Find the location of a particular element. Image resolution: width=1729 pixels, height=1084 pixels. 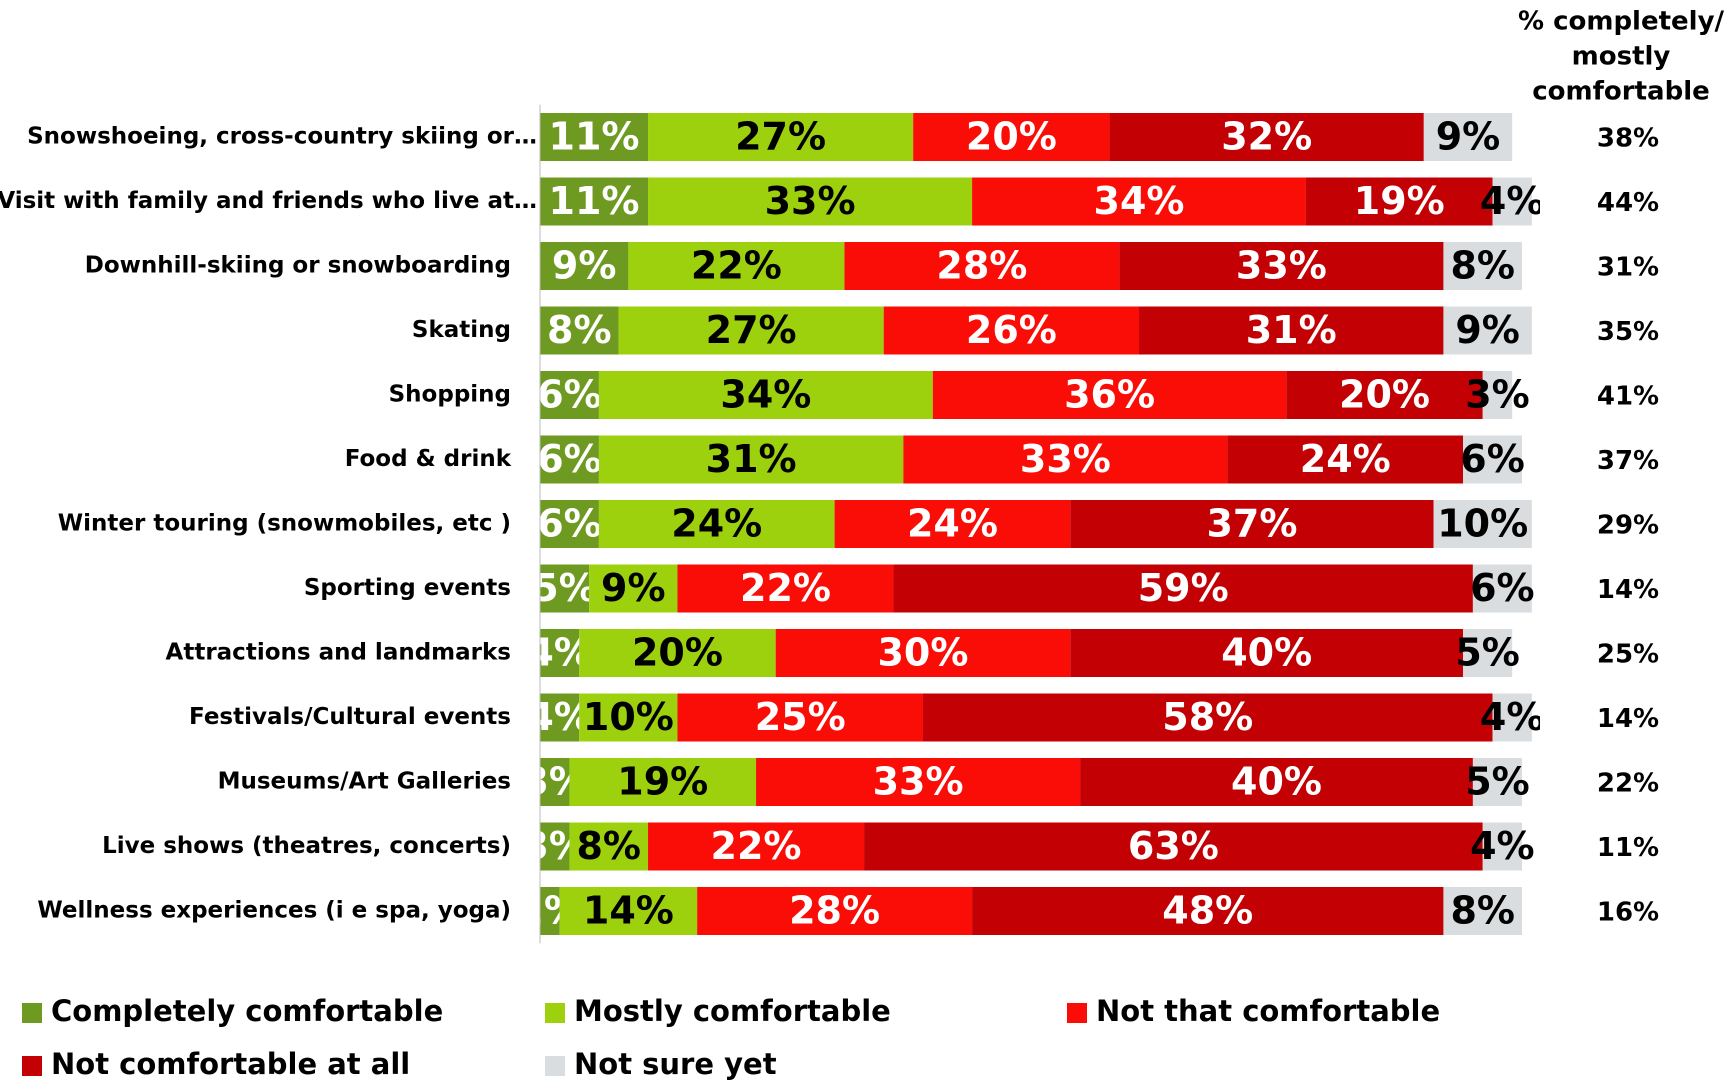

category-label: Festivals/Cultural events is located at coordinates (350, 717).